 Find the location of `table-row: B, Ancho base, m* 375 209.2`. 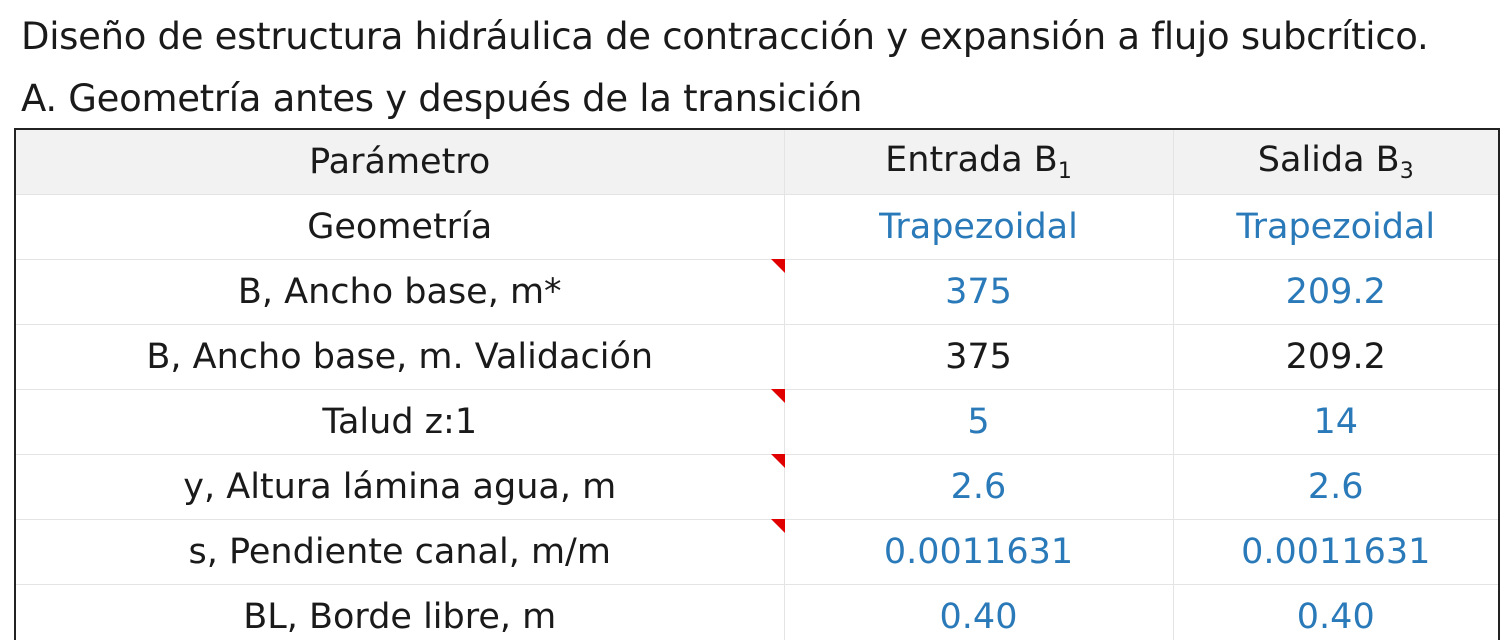

table-row: B, Ancho base, m* 375 209.2 is located at coordinates (757, 292).